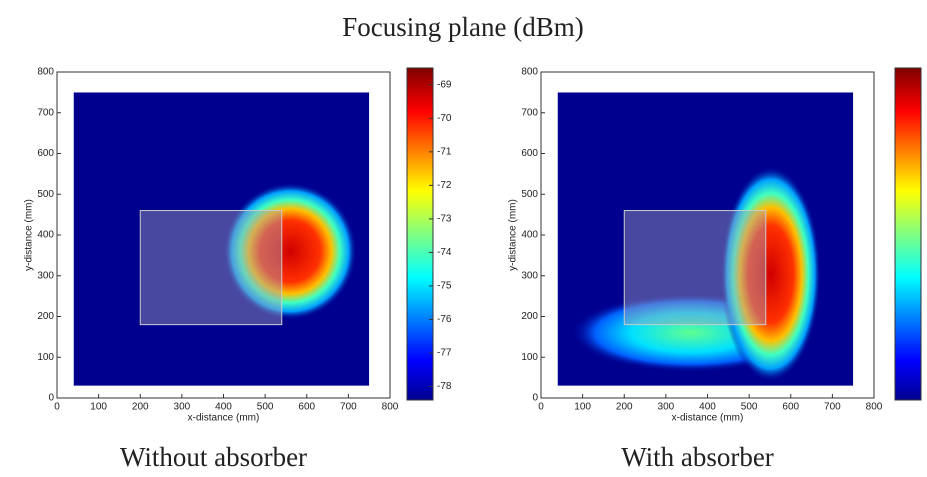 The image size is (927, 477). Describe the element at coordinates (213, 457) in the screenshot. I see `caption: Without absorber` at that location.